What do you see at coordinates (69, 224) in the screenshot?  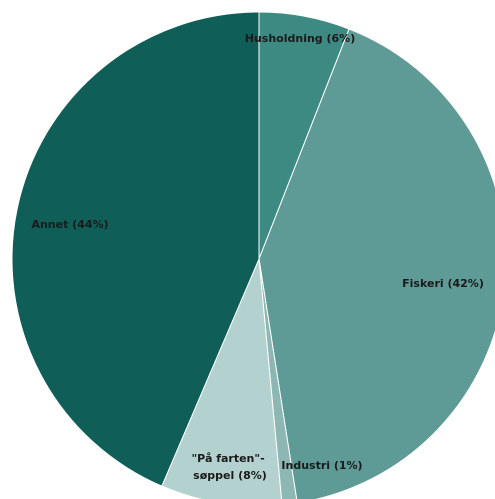 I see `data-label-annet: Annet (44%)` at bounding box center [69, 224].